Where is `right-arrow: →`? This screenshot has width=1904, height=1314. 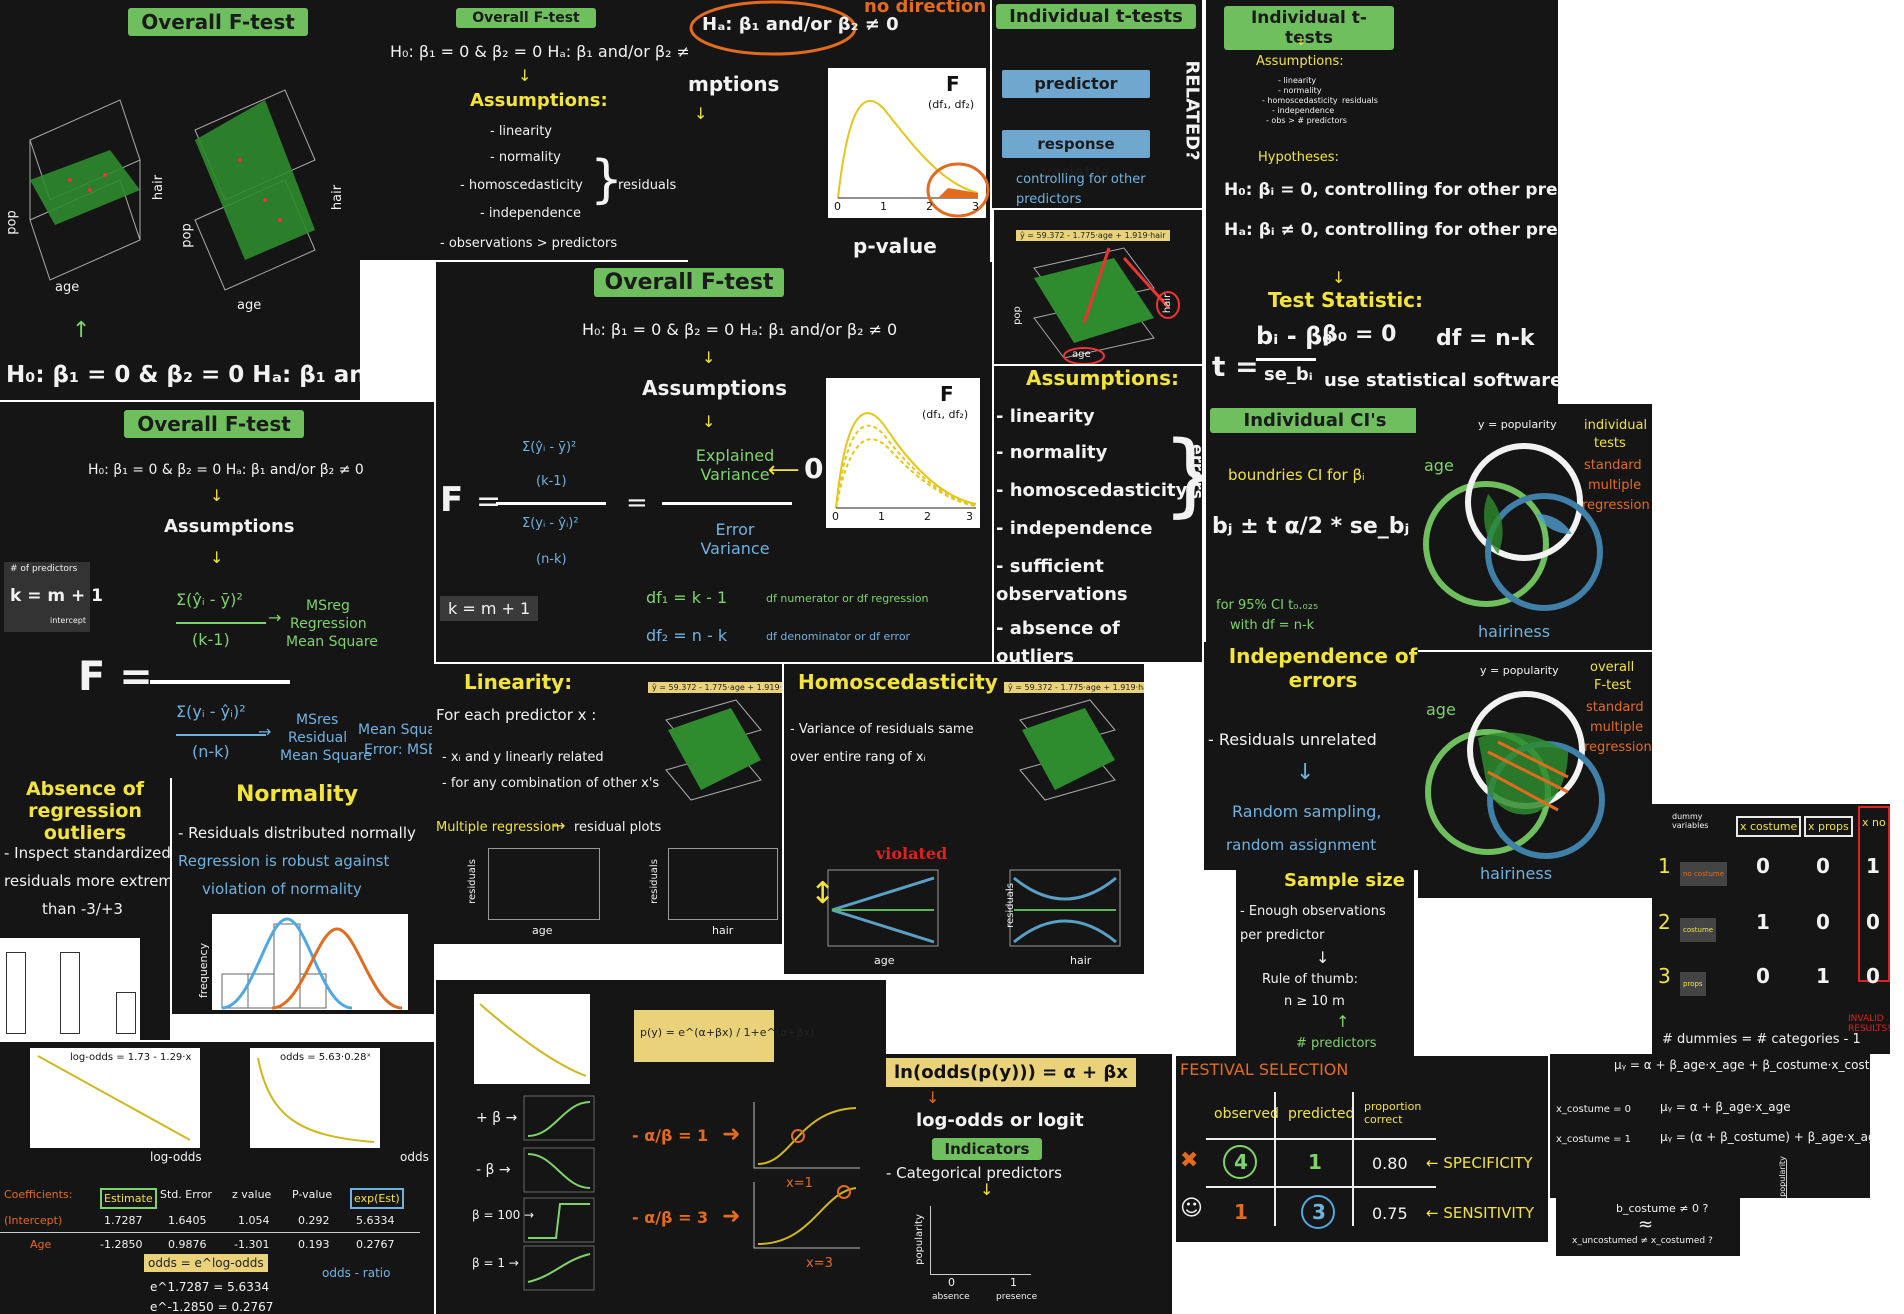 right-arrow: → is located at coordinates (275, 617).